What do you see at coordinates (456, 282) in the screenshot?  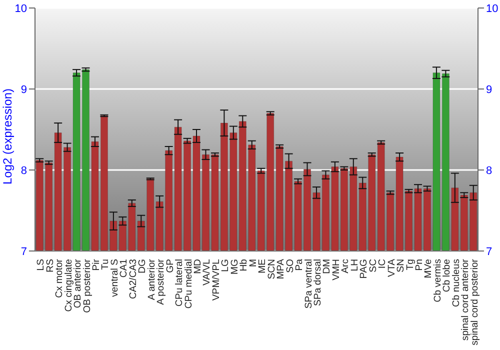 I see `x-tick-label: Cb nucleus` at bounding box center [456, 282].